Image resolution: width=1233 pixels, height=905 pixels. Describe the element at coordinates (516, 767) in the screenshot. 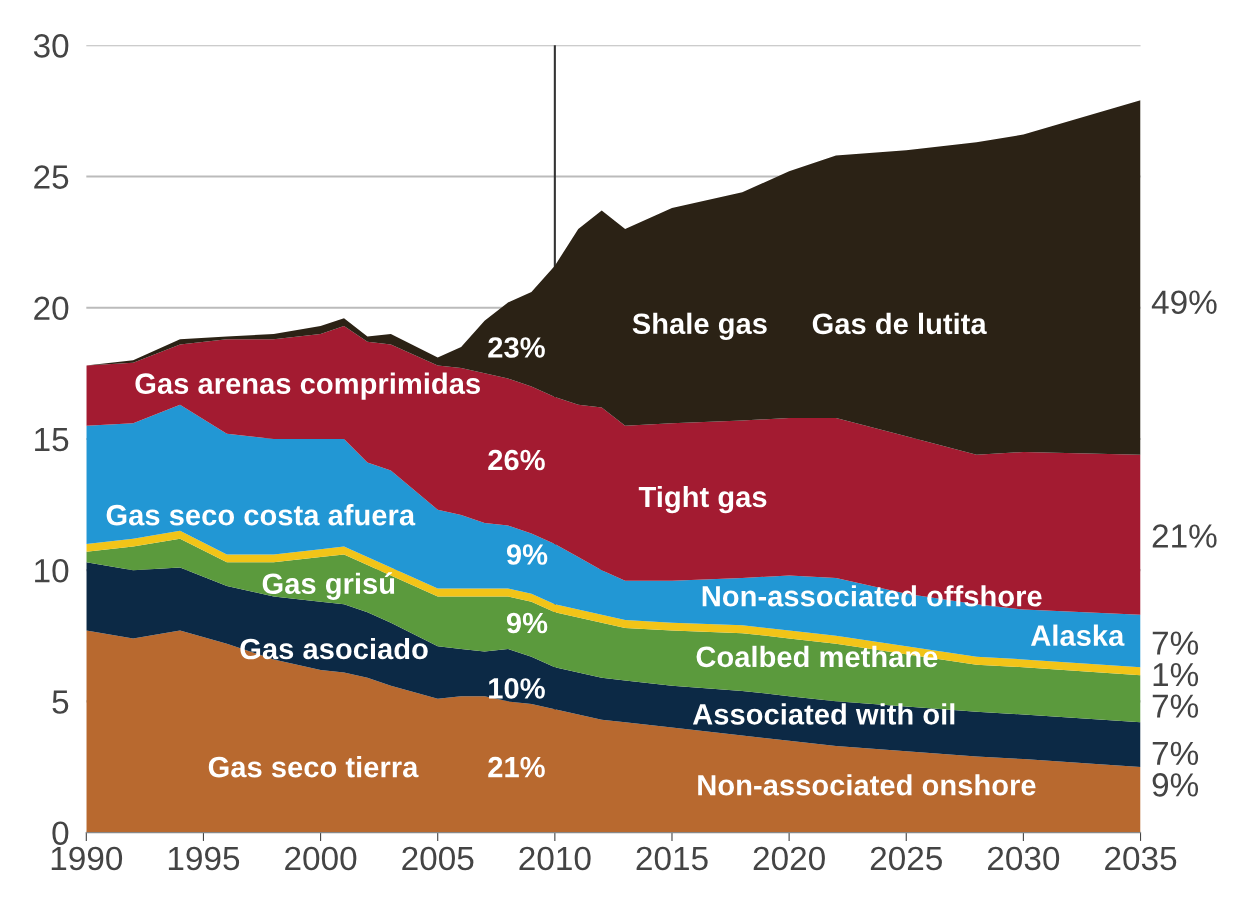

I see `annotation: 21%` at that location.